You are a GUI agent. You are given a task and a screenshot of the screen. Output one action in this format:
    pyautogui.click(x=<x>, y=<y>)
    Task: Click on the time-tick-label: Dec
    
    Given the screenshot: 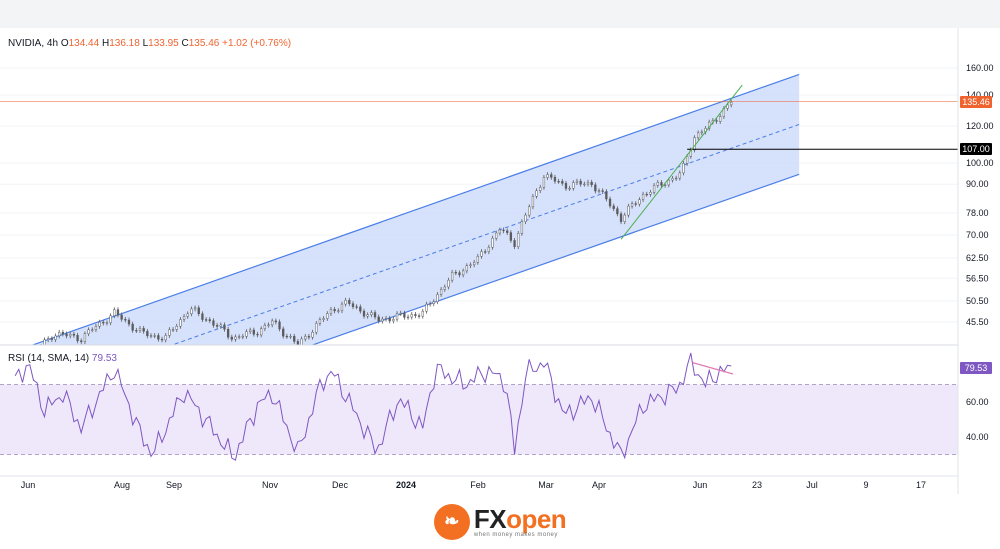 What is the action you would take?
    pyautogui.click(x=340, y=485)
    